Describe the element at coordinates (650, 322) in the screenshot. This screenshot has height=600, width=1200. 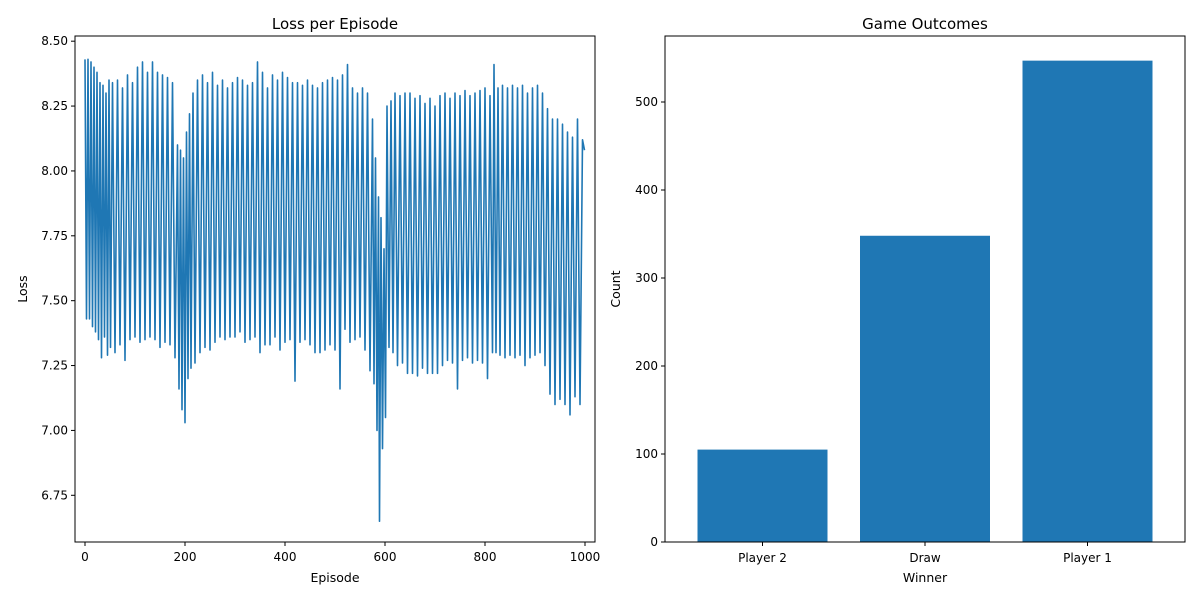
I see `outcomes-chart-y-ticks: 0 100 200 300 400 500` at that location.